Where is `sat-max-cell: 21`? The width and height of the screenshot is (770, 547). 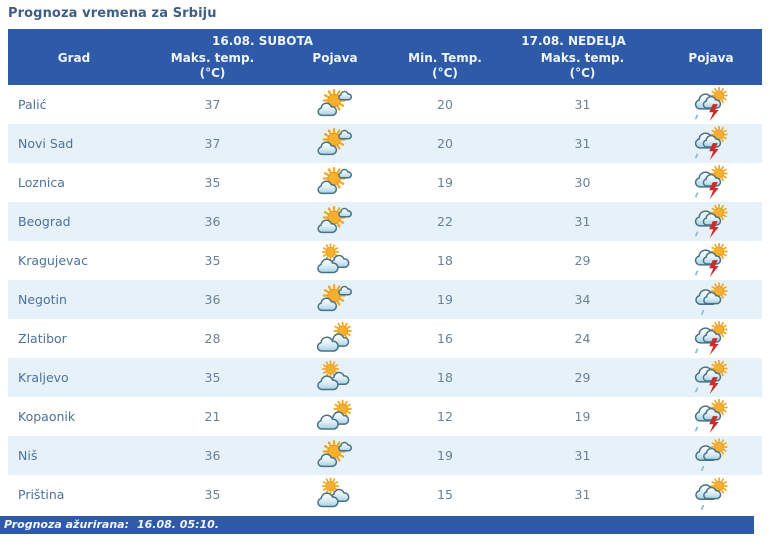 sat-max-cell: 21 is located at coordinates (212, 416).